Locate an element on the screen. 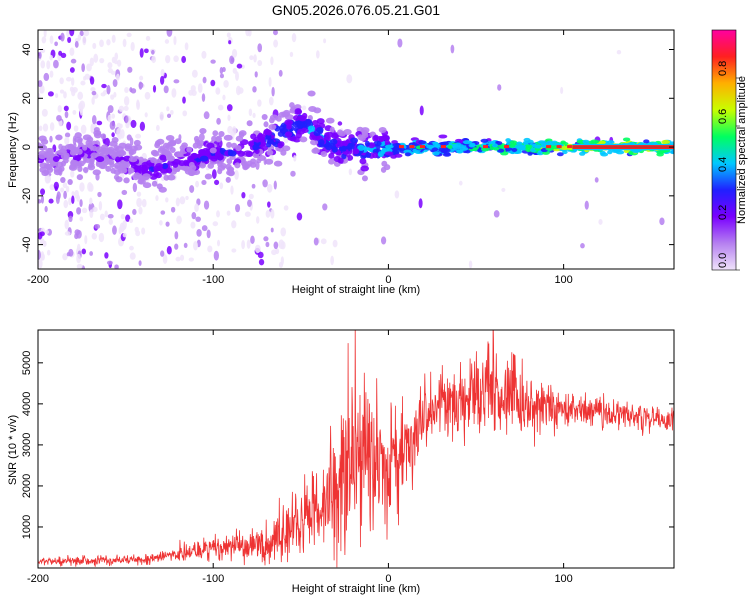 The height and width of the screenshot is (600, 750). spectrogram-y-tick-label: 40 is located at coordinates (27, 49).